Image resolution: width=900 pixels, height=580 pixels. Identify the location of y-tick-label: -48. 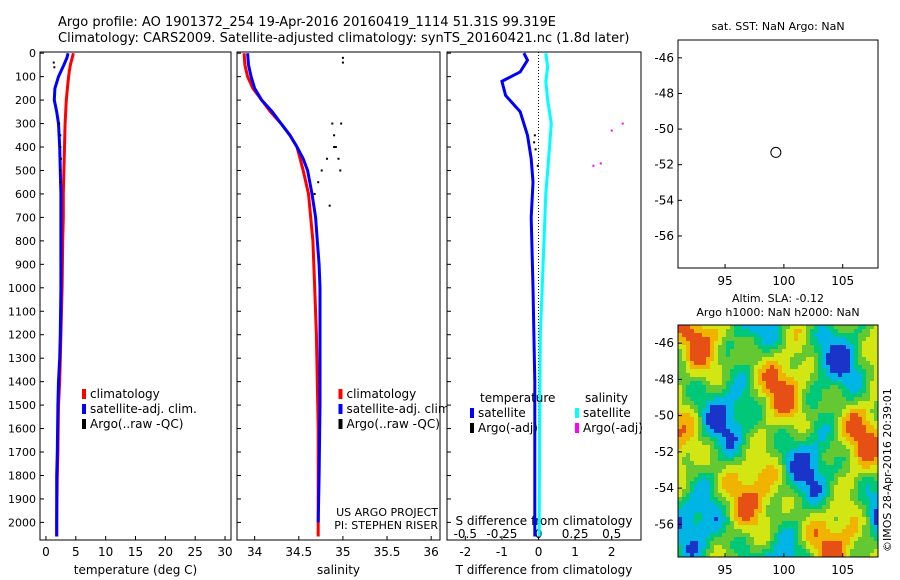
(664, 379).